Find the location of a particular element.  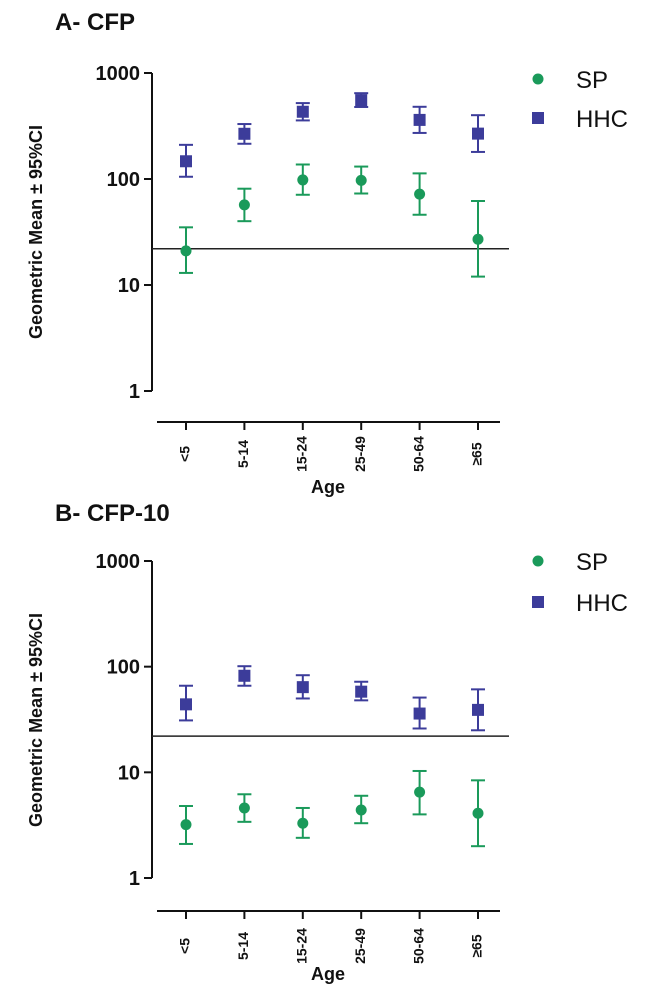

panel-title: B- CFP-10 is located at coordinates (112, 513).